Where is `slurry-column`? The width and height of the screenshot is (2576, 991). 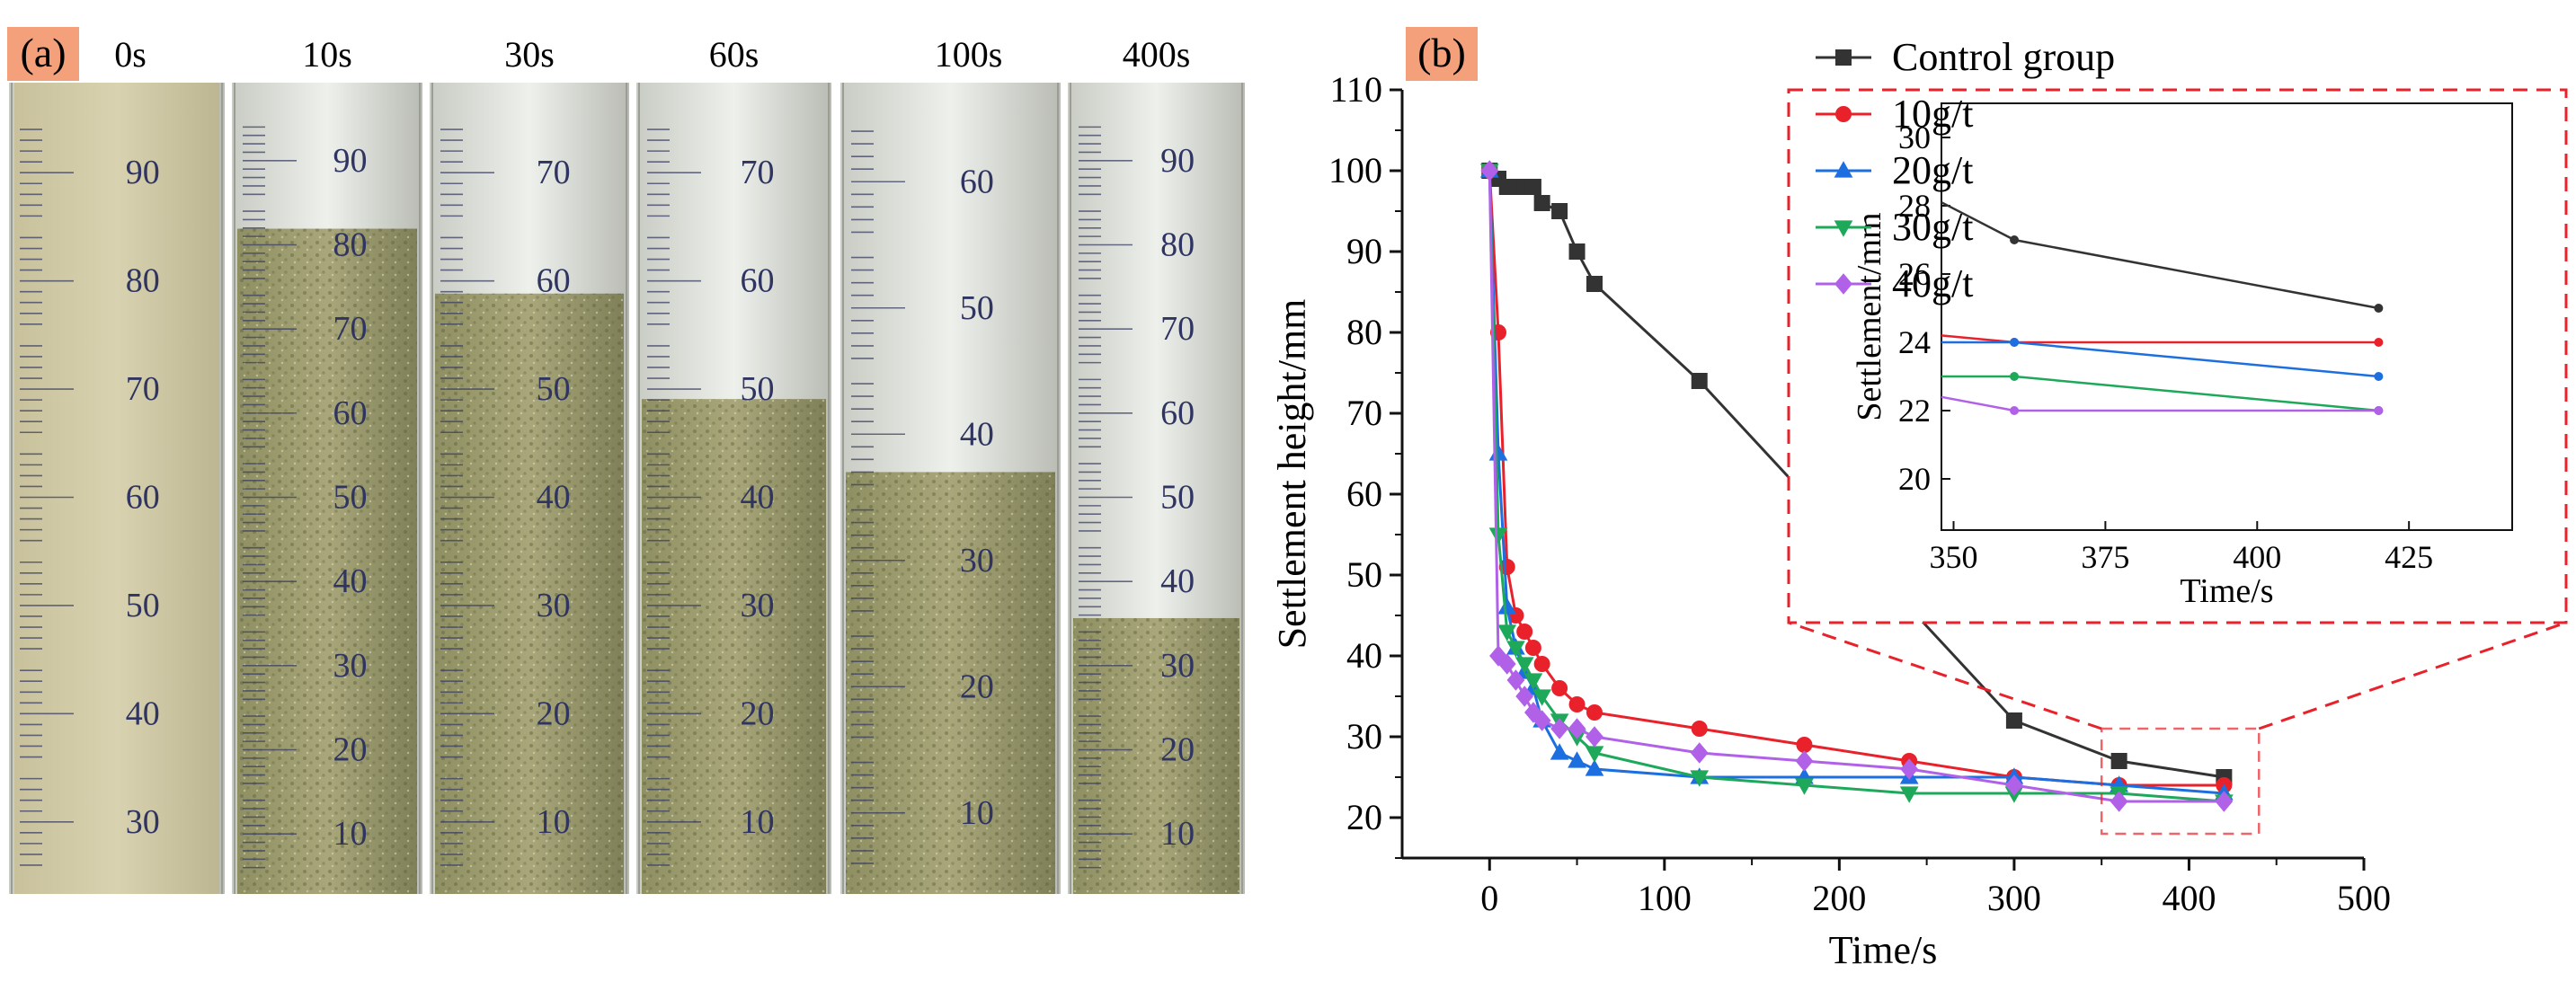 slurry-column is located at coordinates (116, 488).